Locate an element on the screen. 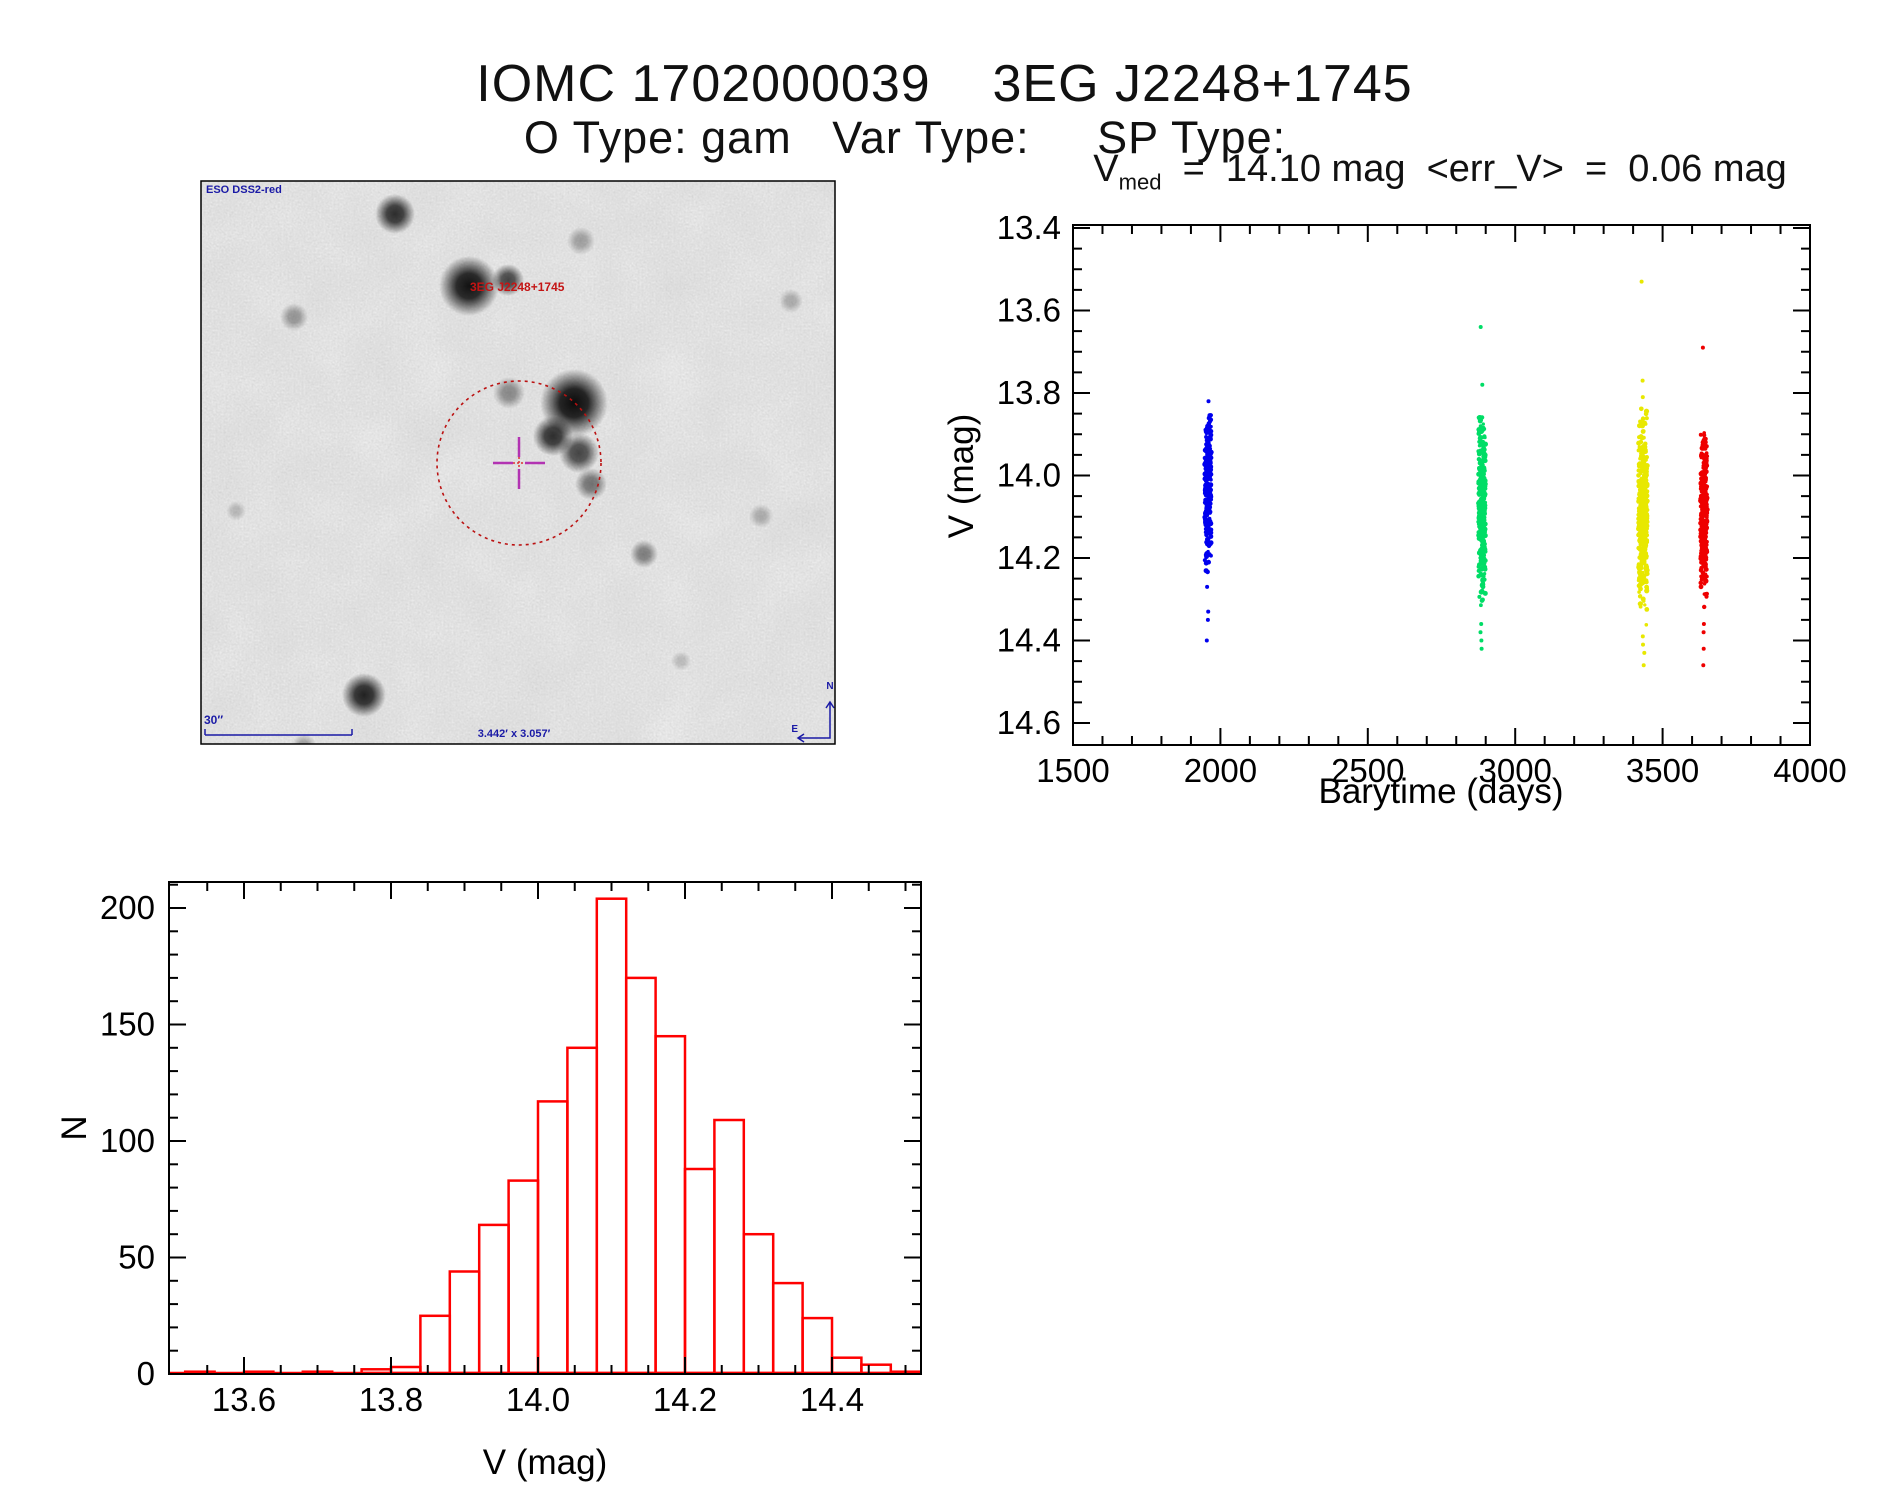  scale-bar is located at coordinates (278, 732).